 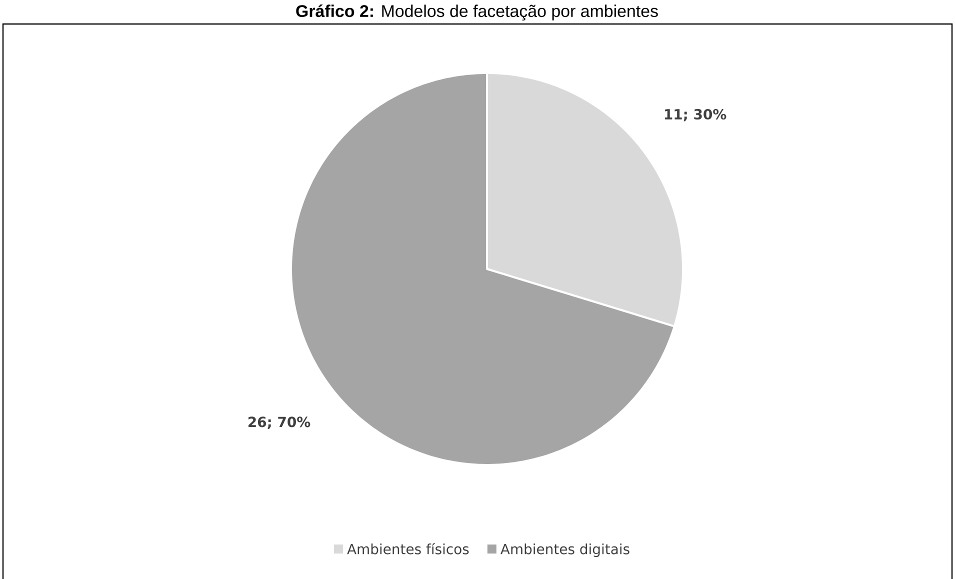 What do you see at coordinates (279, 422) in the screenshot?
I see `data-label: 26; 70%` at bounding box center [279, 422].